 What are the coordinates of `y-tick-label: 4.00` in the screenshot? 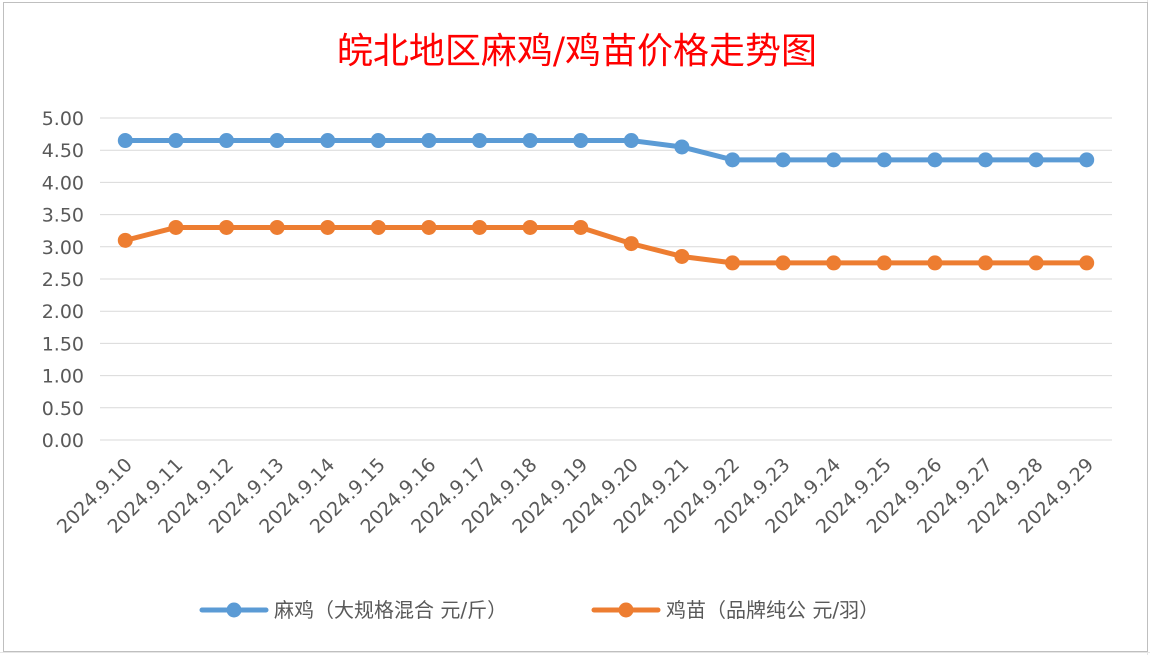 It's located at (63, 183).